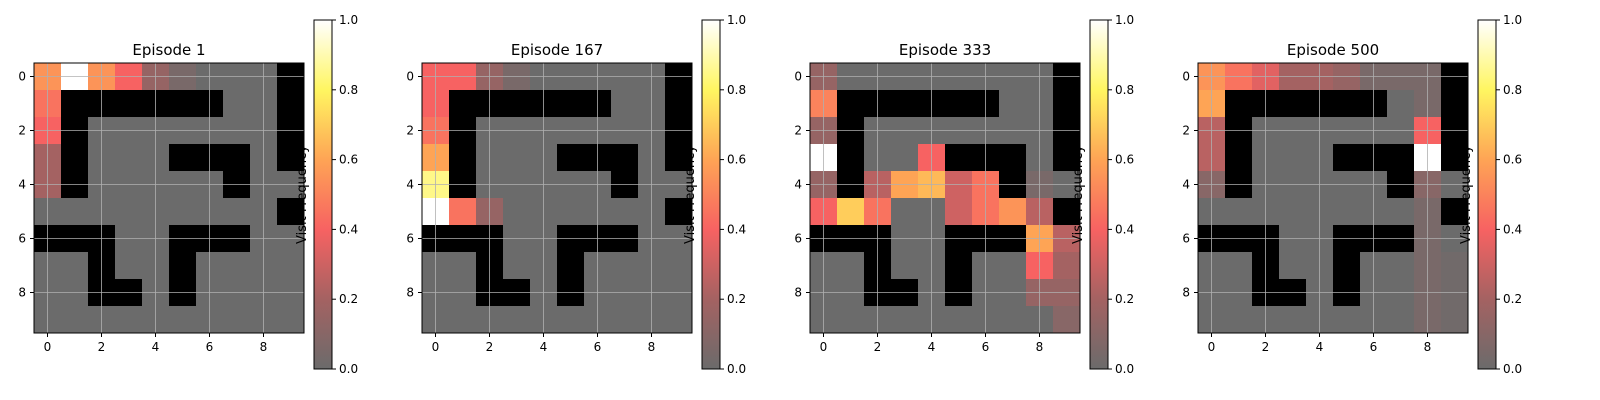  I want to click on chart-title: Episode 1, so click(168, 50).